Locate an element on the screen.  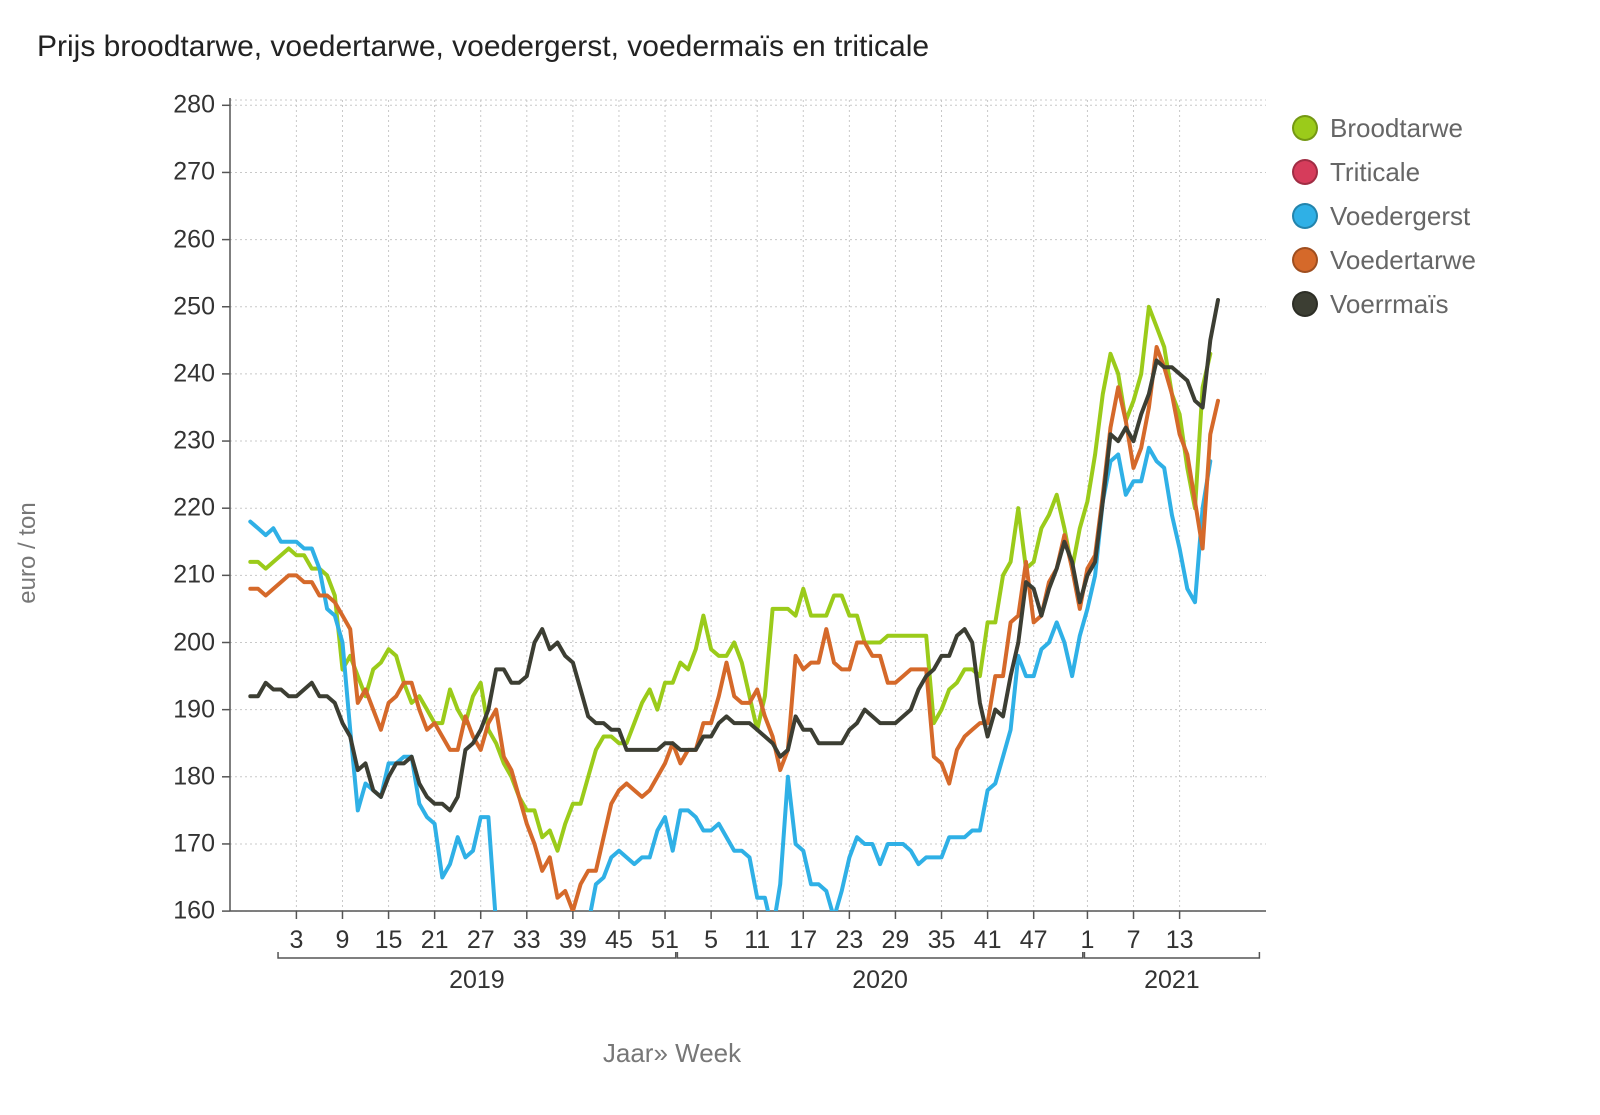
legend-swatch-triticale is located at coordinates (1305, 172).